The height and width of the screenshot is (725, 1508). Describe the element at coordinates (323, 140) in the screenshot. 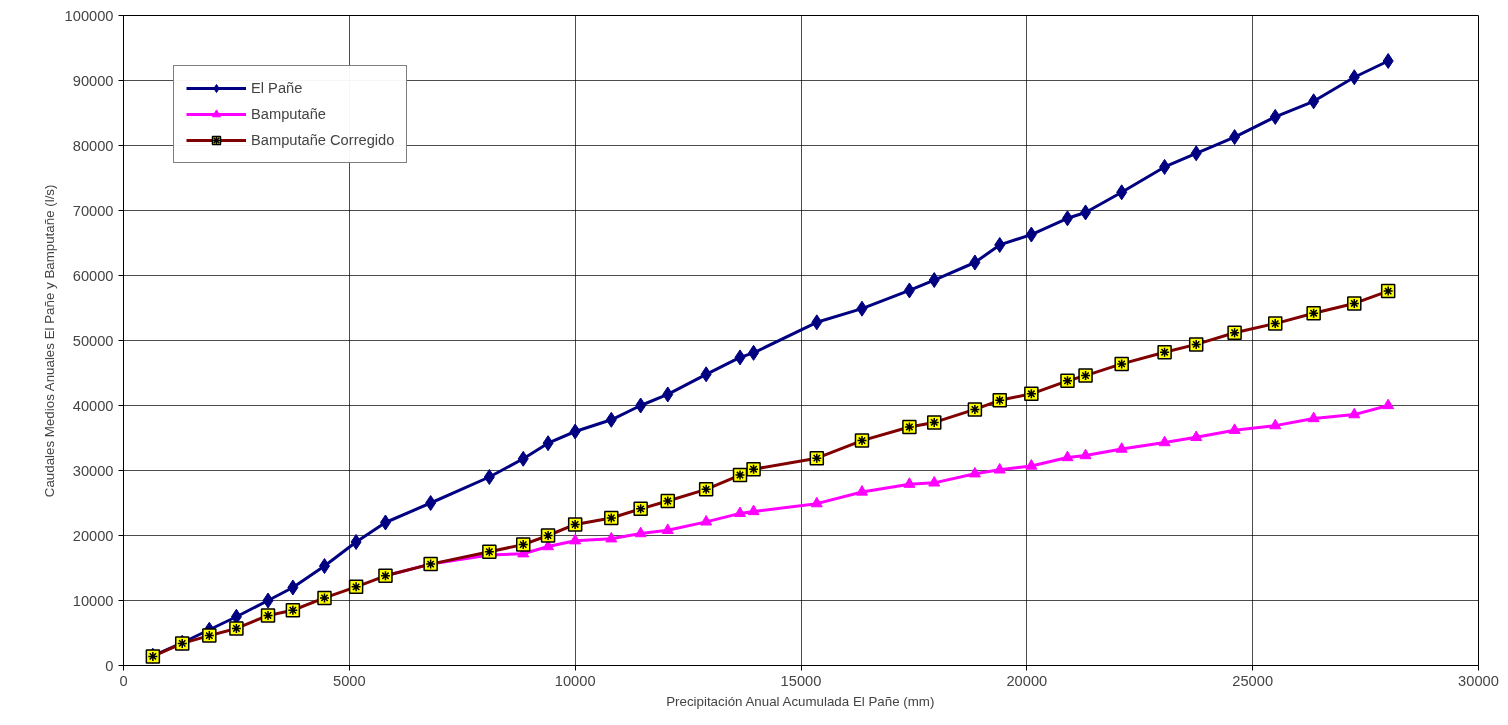

I see `legend-label: Bamputañe Corregido` at that location.